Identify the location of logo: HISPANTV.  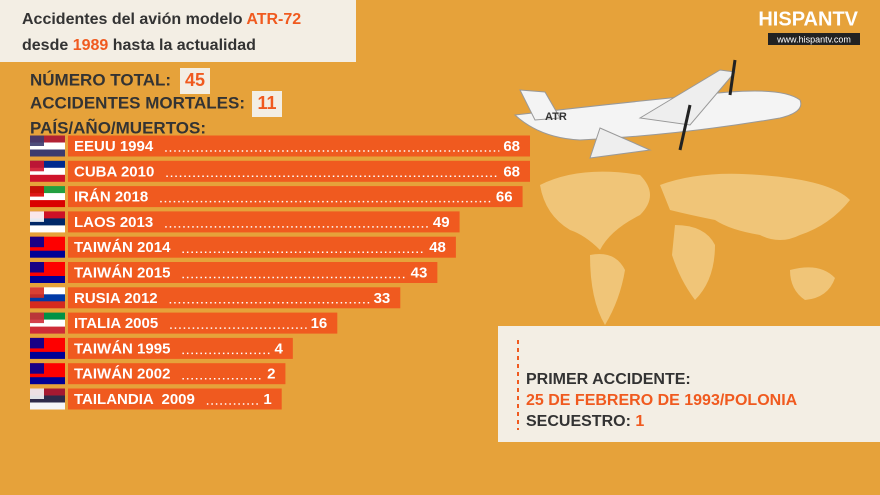
(808, 19).